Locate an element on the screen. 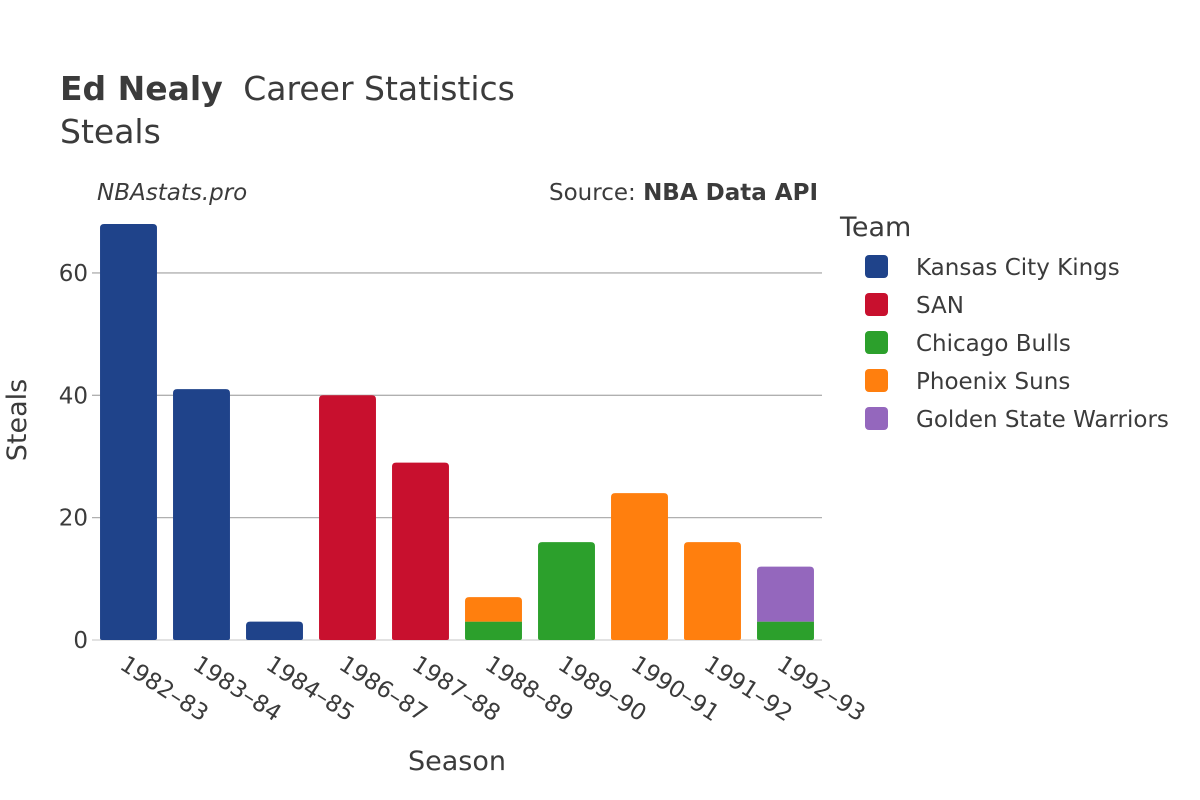 The height and width of the screenshot is (800, 1200). y-tick-label: 0 is located at coordinates (80, 641).